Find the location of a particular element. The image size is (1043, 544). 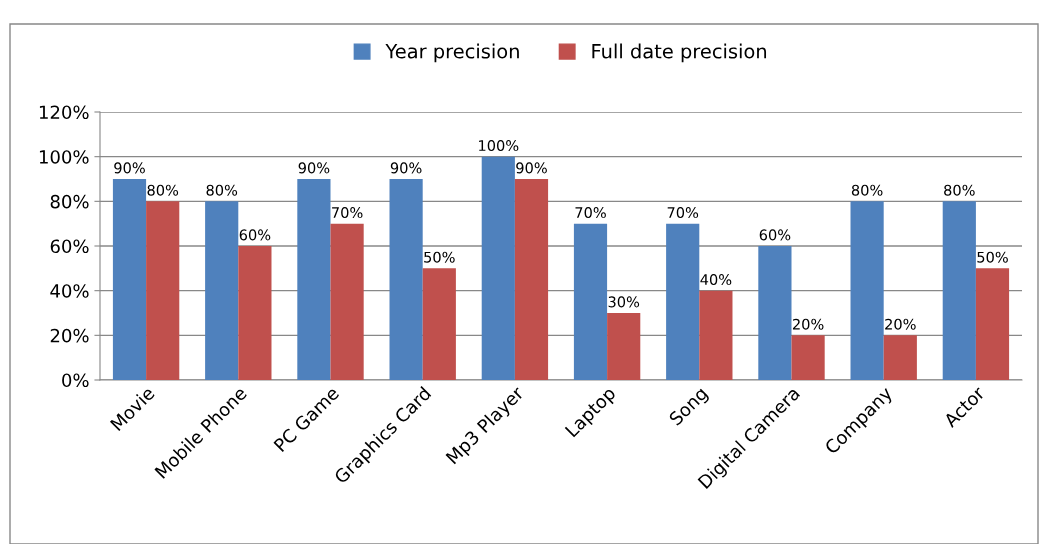

legend-label: Full date precision is located at coordinates (679, 53).